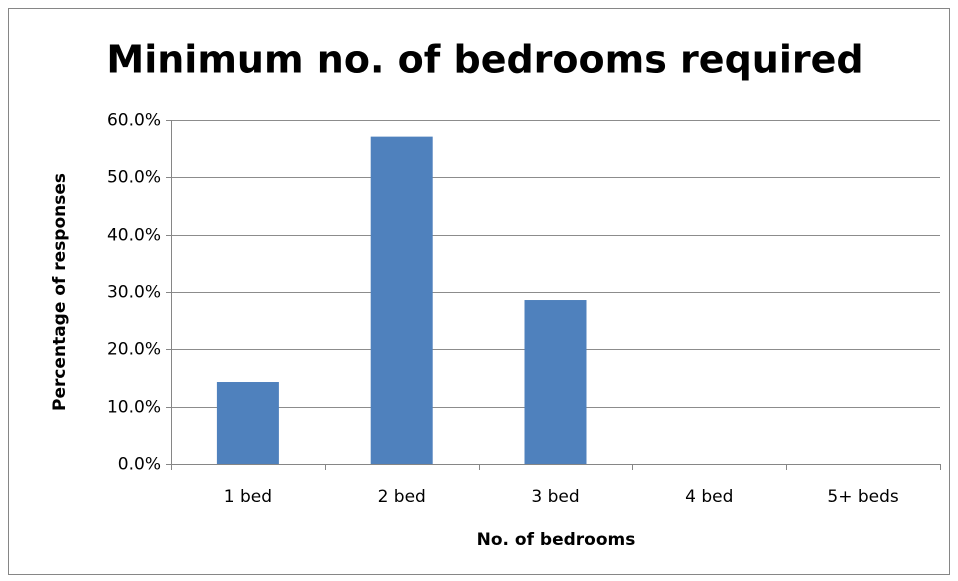  Describe the element at coordinates (139, 465) in the screenshot. I see `y-tick-label: 0.0%` at that location.